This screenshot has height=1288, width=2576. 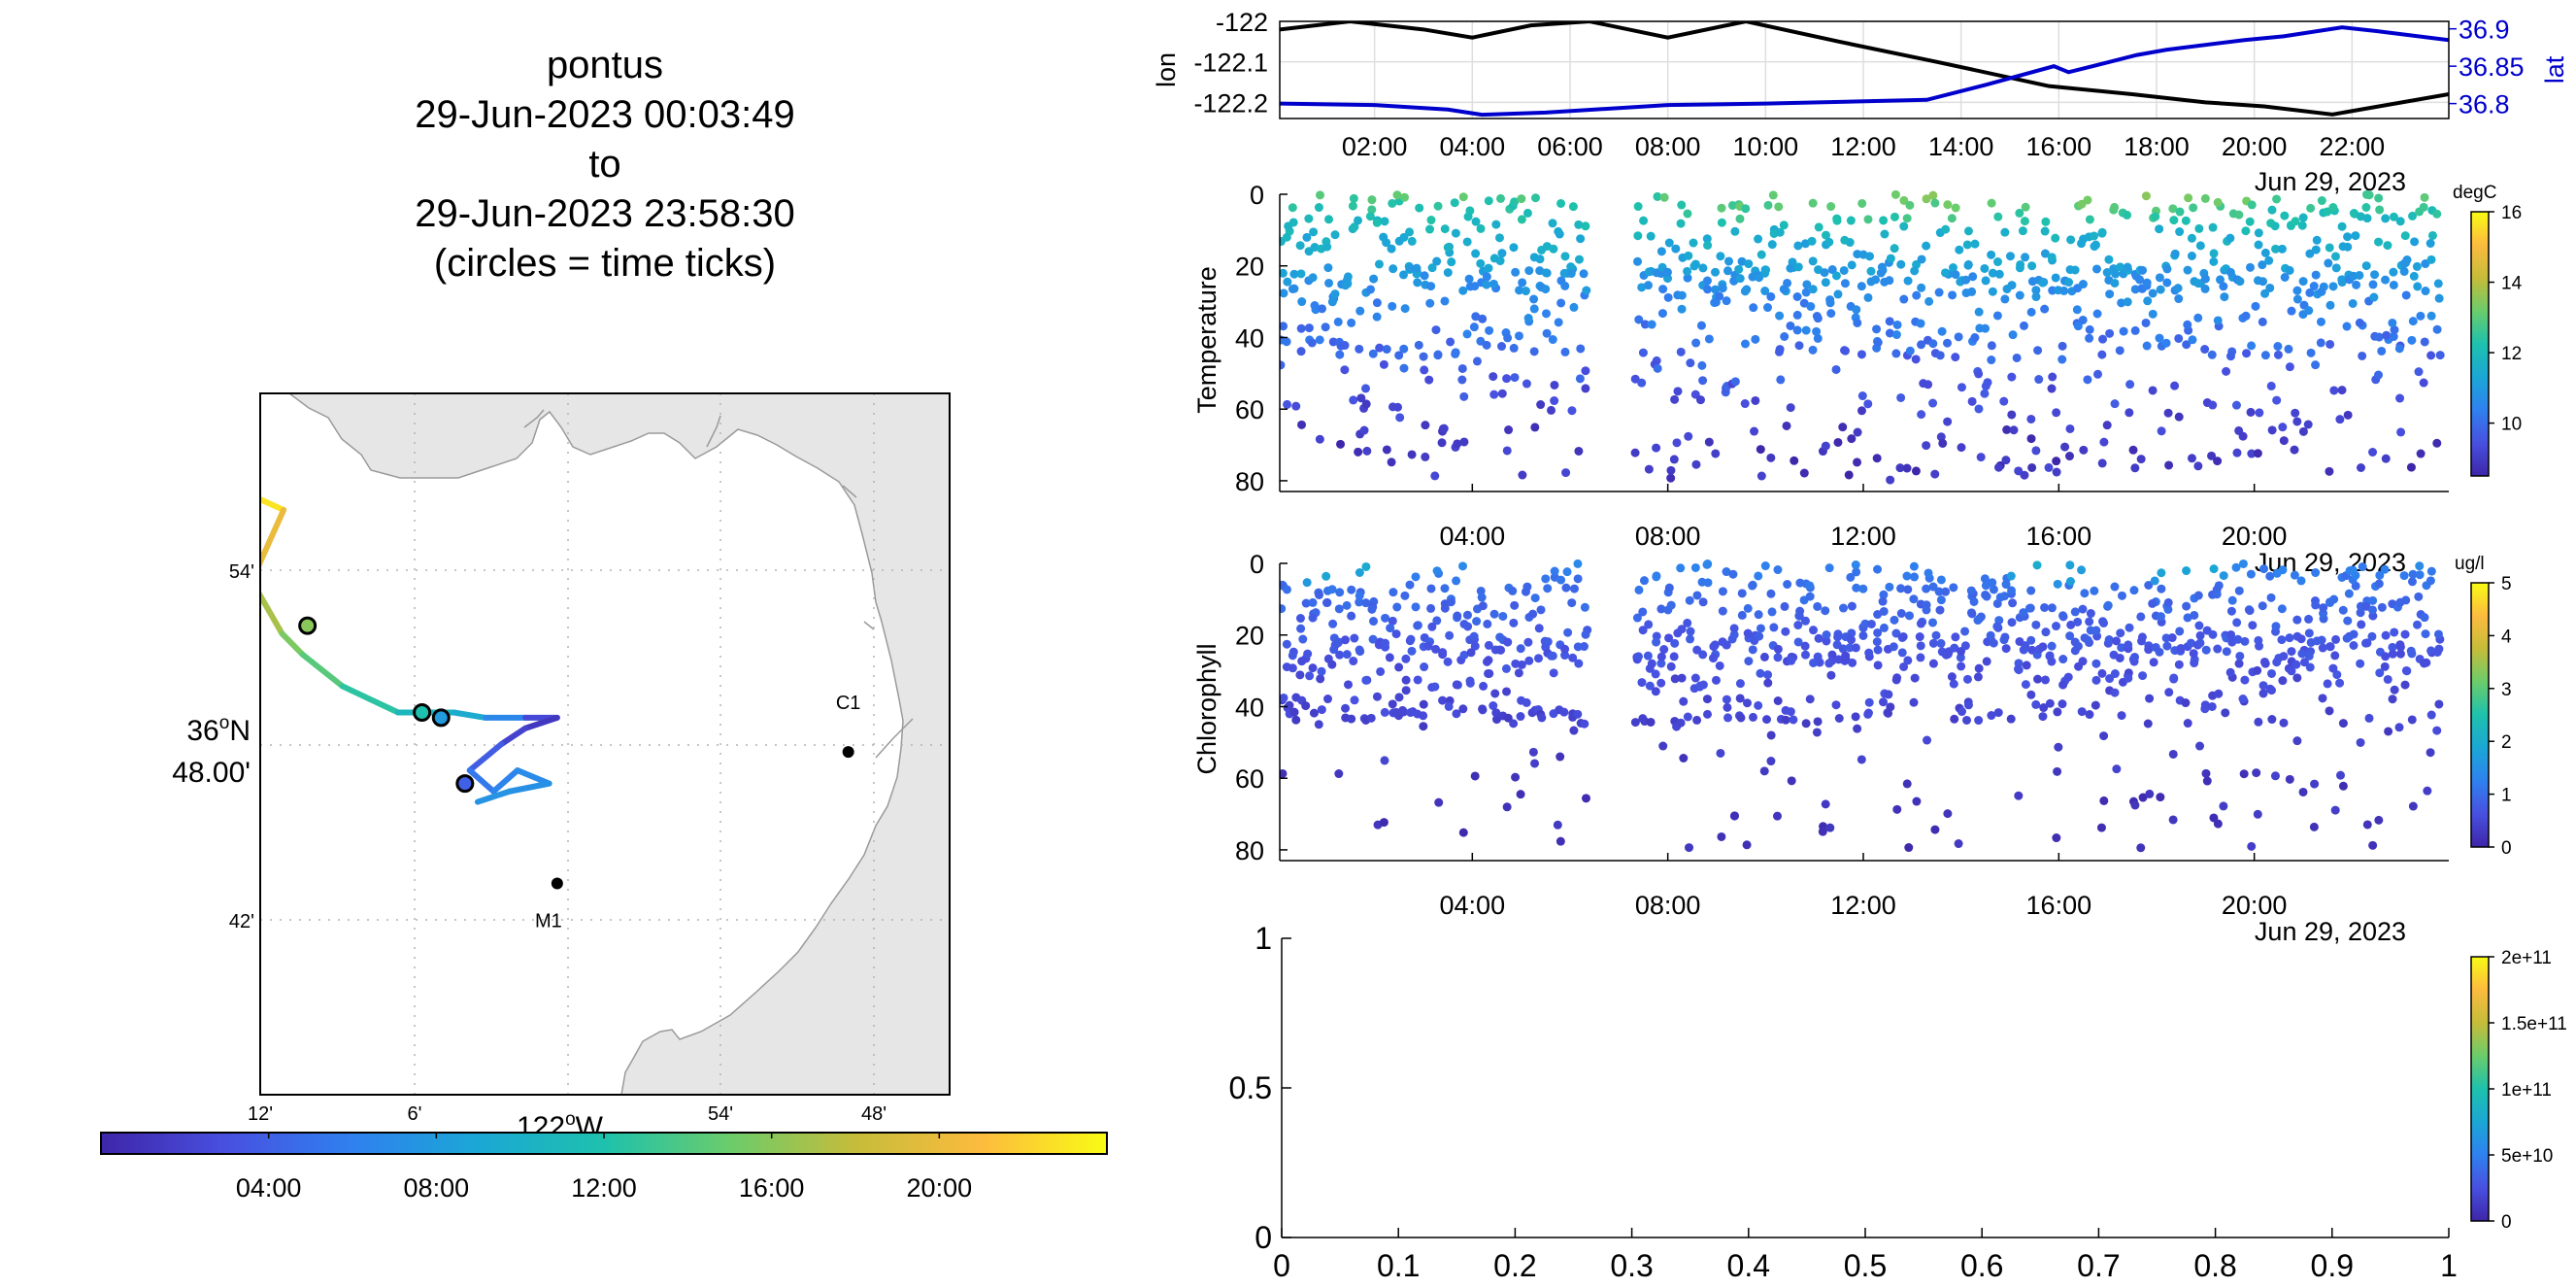 I want to click on y-tick-label: 0, so click(x=1257, y=195).